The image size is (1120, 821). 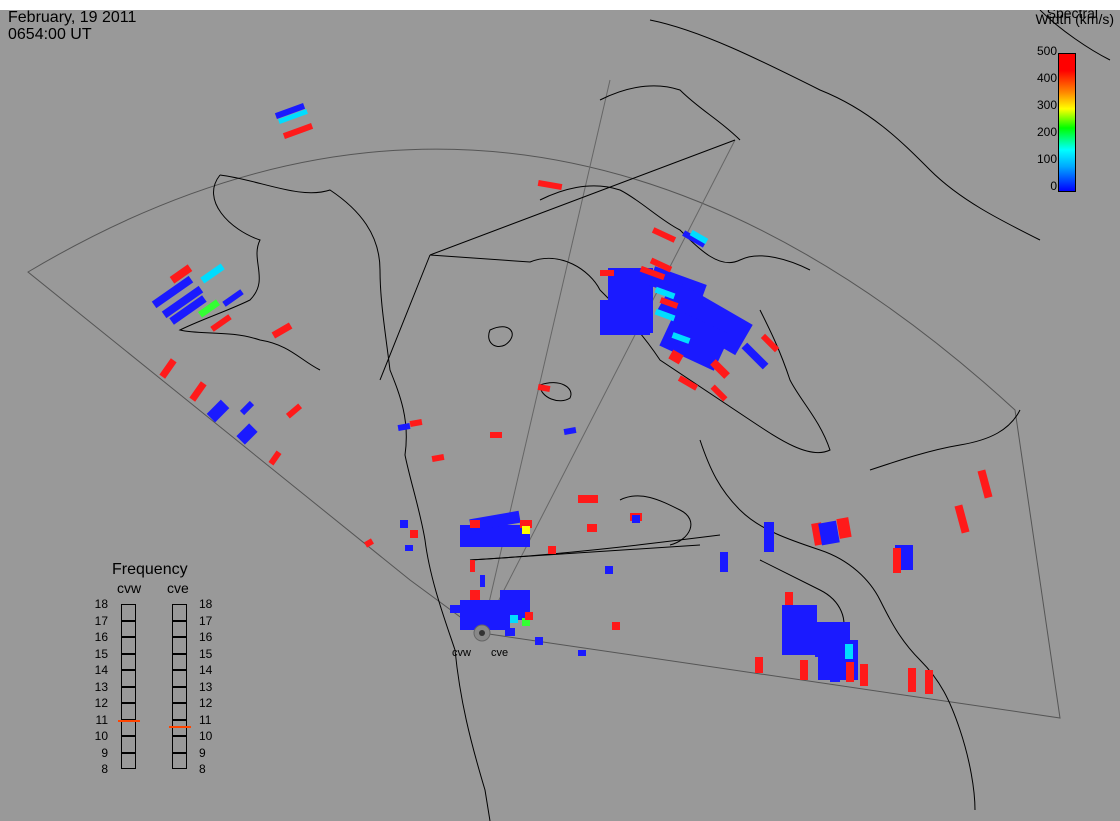 I want to click on colorbar-tick: 300, so click(x=1046, y=105).